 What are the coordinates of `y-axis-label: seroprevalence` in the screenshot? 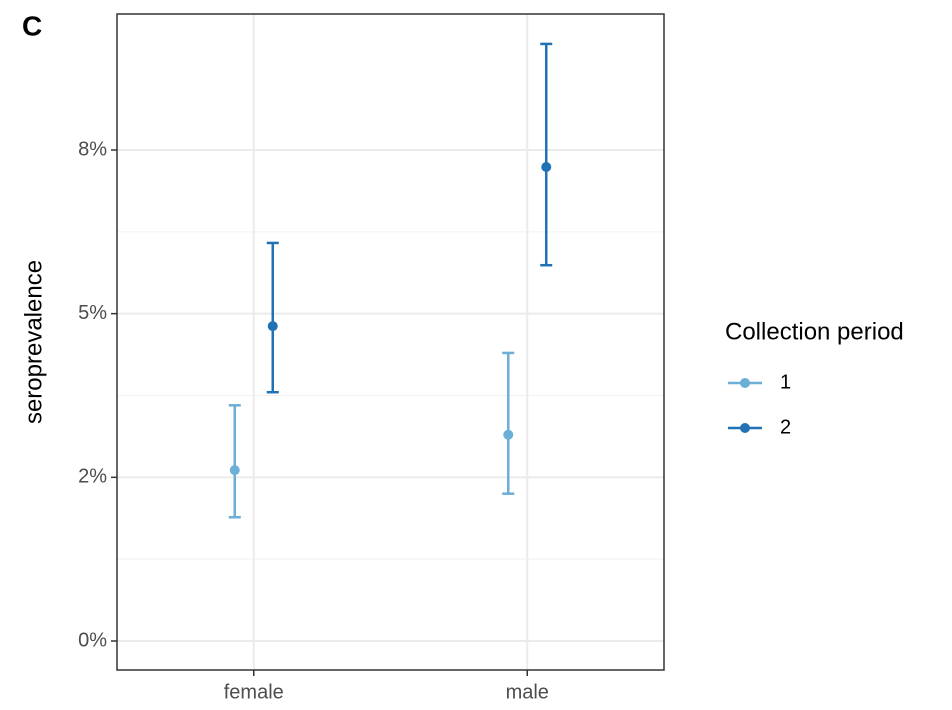 It's located at (33, 342).